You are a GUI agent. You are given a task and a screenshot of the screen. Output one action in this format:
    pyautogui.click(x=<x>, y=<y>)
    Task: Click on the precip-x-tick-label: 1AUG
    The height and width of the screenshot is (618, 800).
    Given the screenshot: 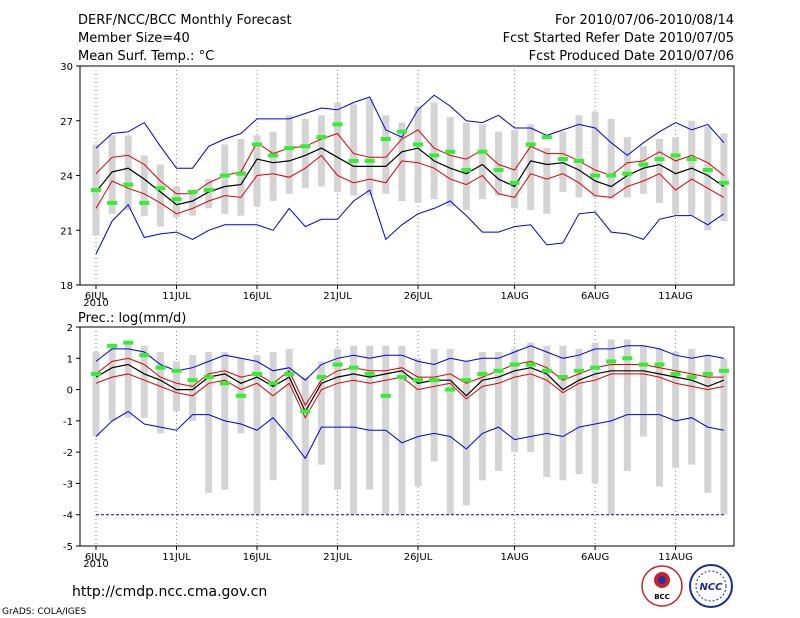 What is the action you would take?
    pyautogui.click(x=514, y=557)
    